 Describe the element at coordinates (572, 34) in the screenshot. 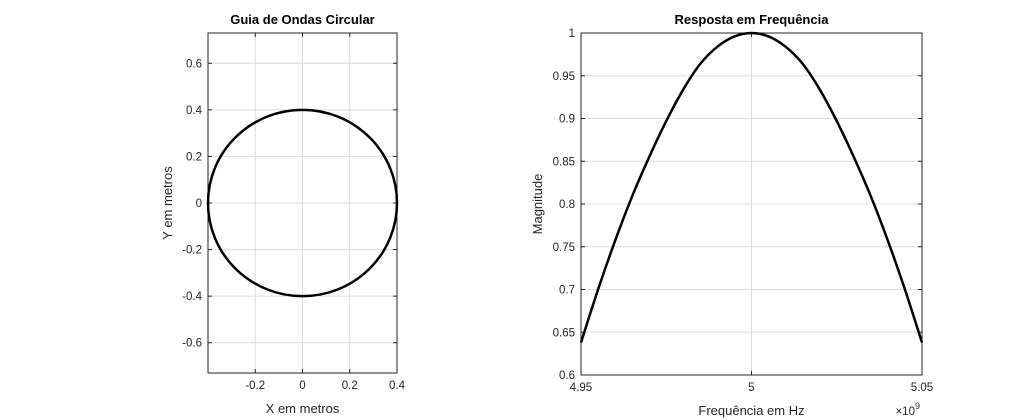

I see `y-tick-label: 1` at that location.